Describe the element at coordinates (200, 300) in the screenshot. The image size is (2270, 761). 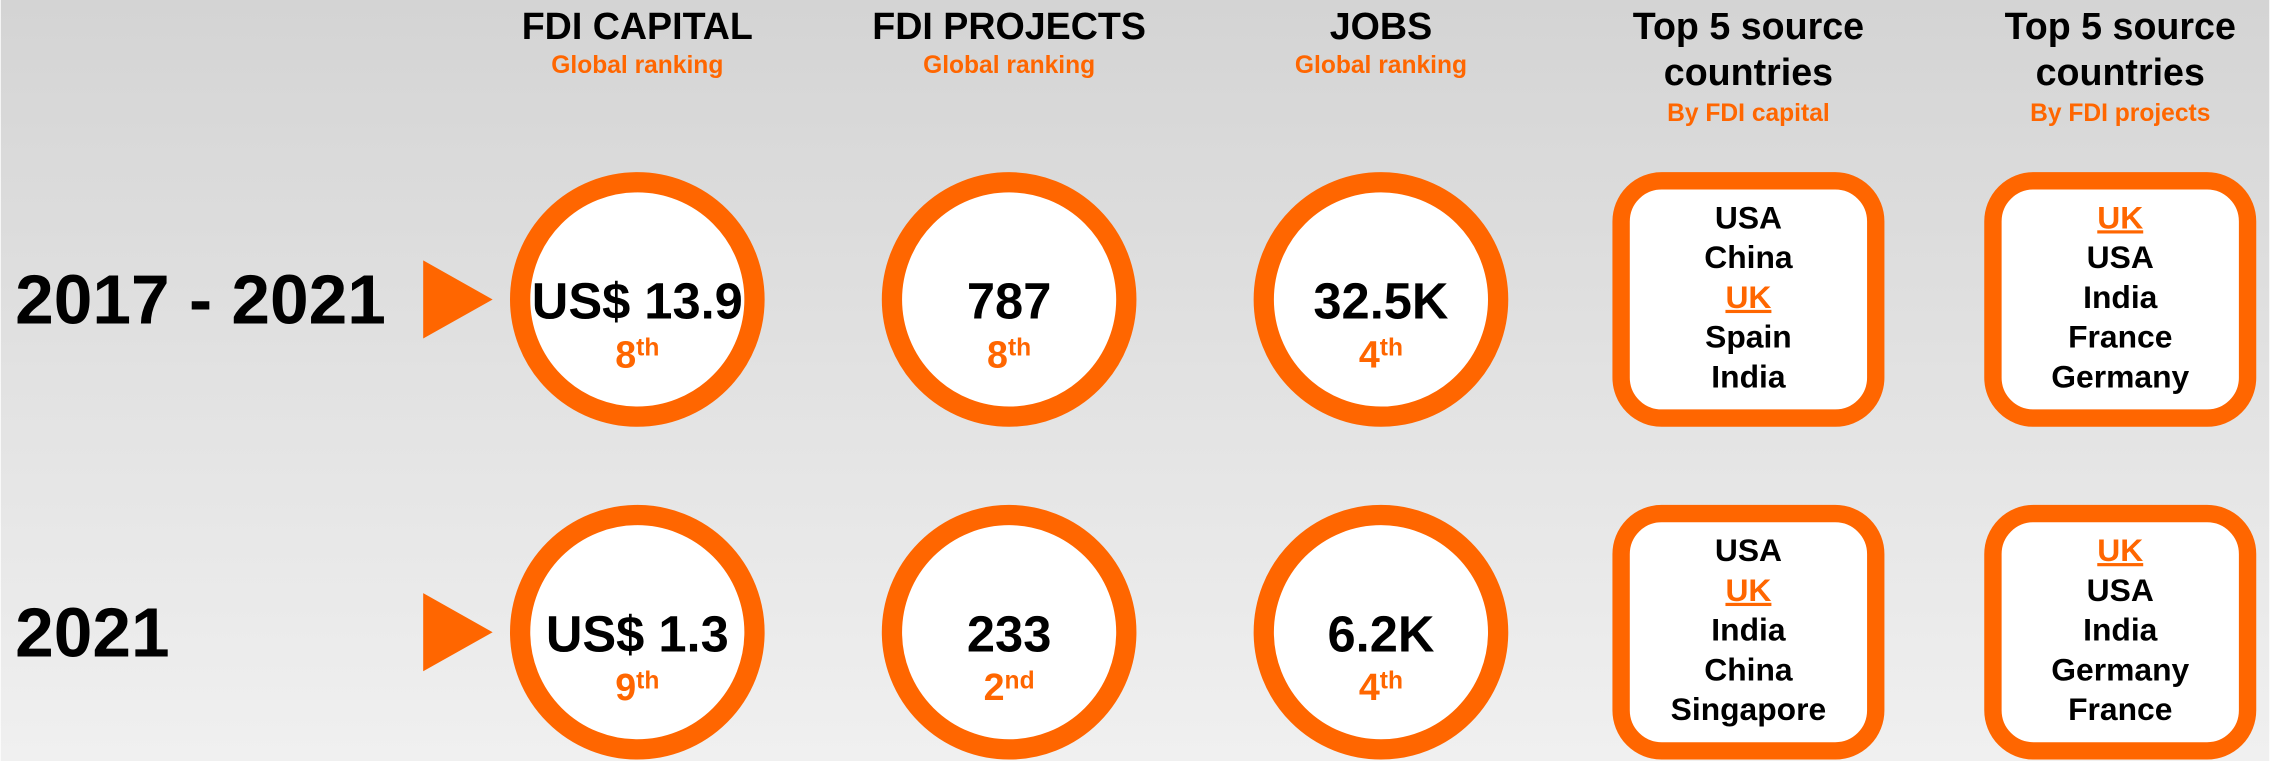
I see `row-label: 2017 - 2021` at that location.